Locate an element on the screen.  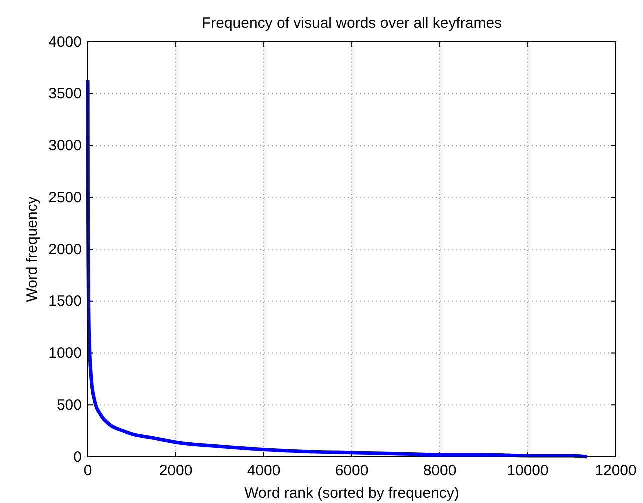
y-tick-label: 3000 is located at coordinates (65, 146).